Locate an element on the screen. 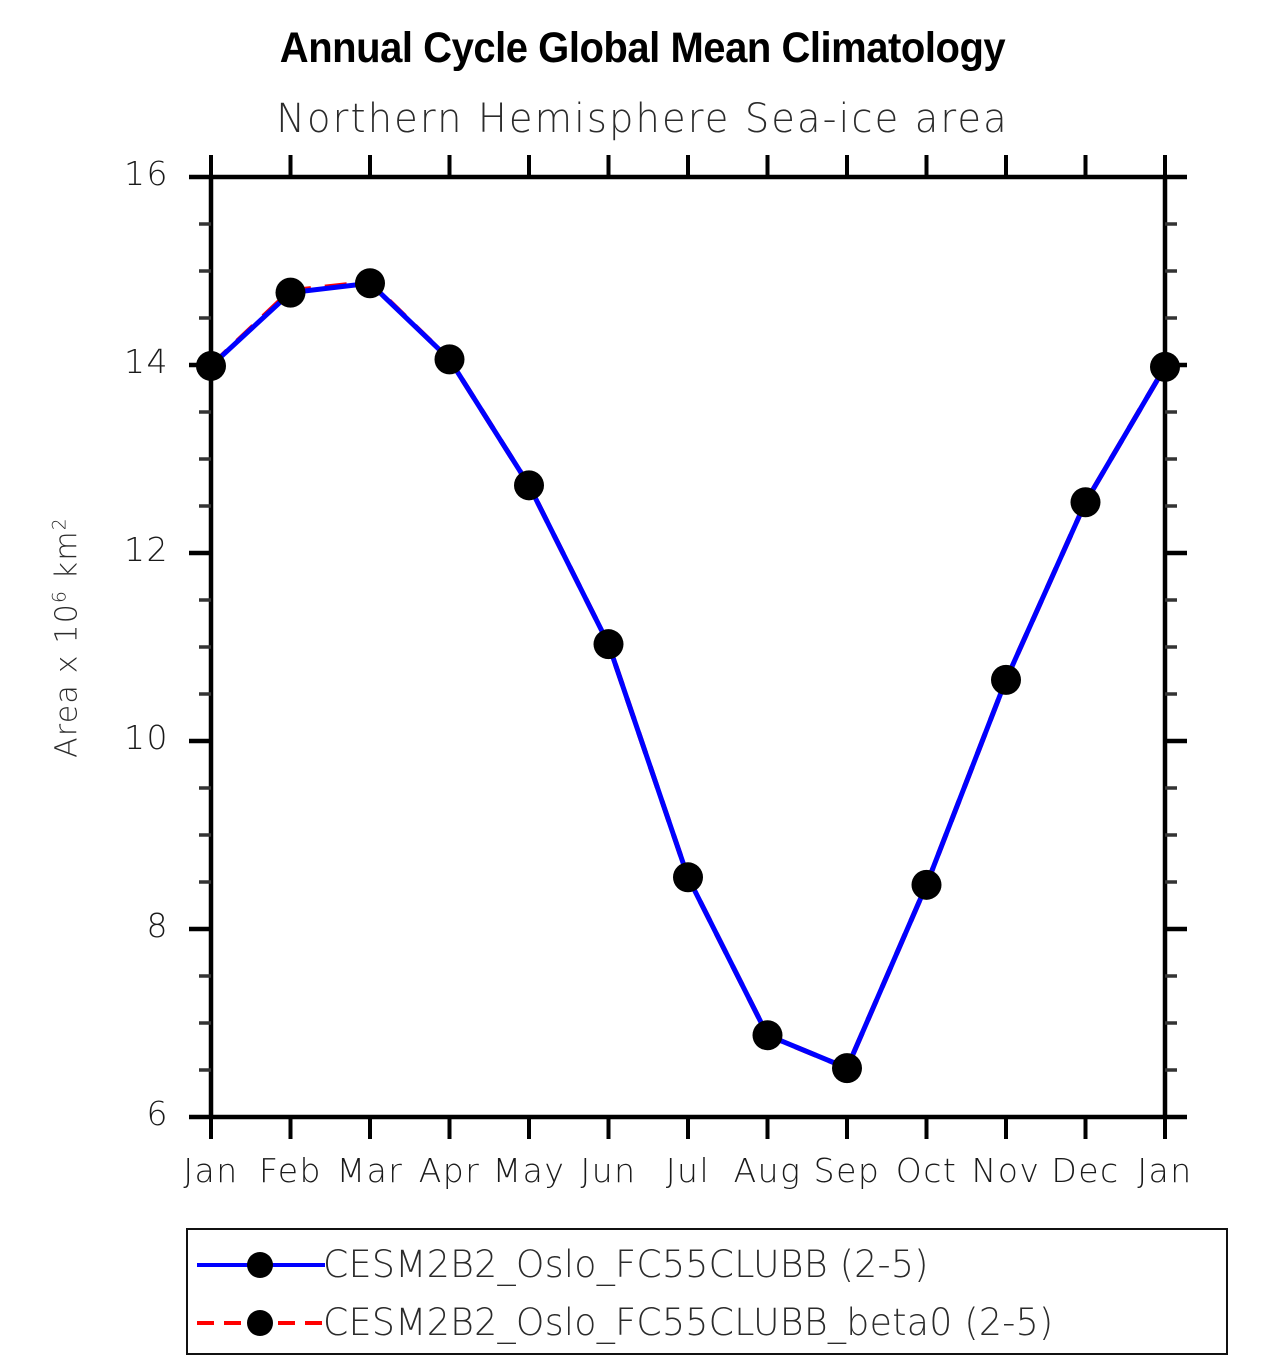  y-tick-label: 12 is located at coordinates (146, 549).